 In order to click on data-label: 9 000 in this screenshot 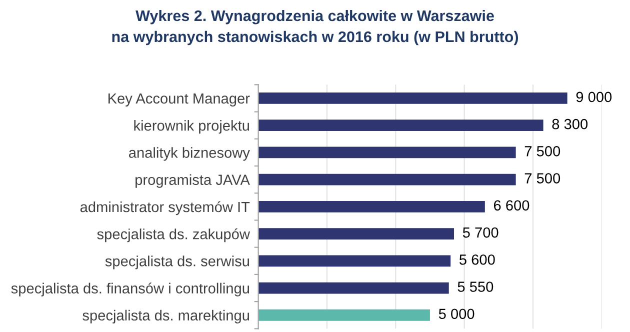, I will do `click(594, 97)`.